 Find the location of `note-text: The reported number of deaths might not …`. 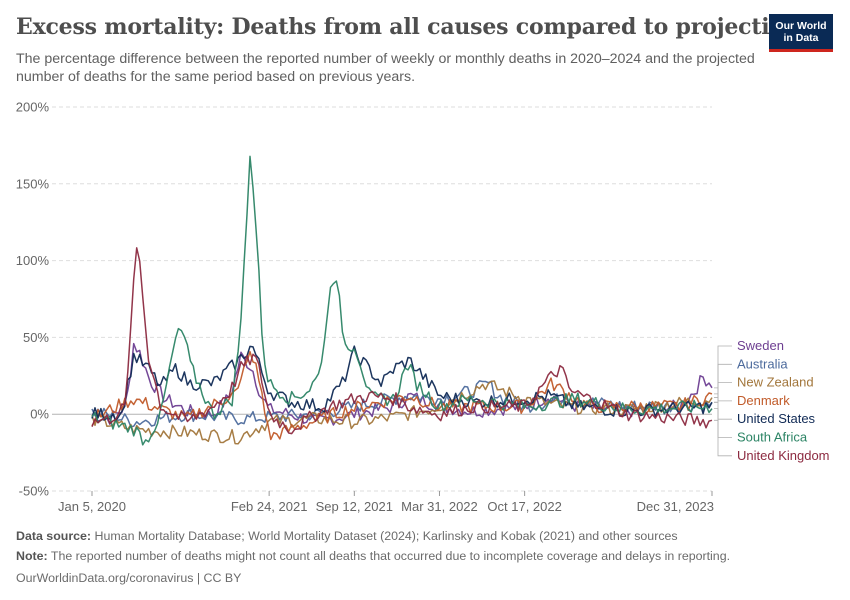

note-text: The reported number of deaths might not … is located at coordinates (390, 556).